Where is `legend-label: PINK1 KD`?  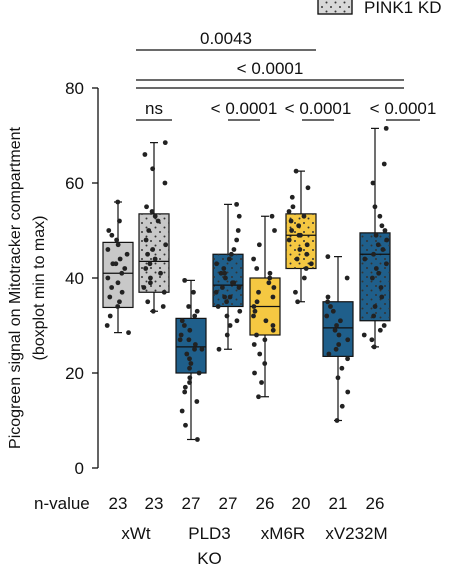
legend-label: PINK1 KD is located at coordinates (402, 8).